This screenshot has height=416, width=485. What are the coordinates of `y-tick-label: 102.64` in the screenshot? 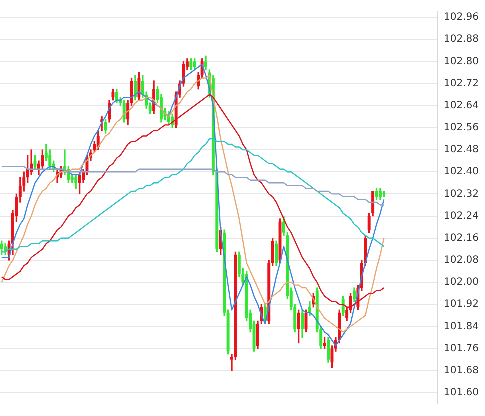 It's located at (462, 106).